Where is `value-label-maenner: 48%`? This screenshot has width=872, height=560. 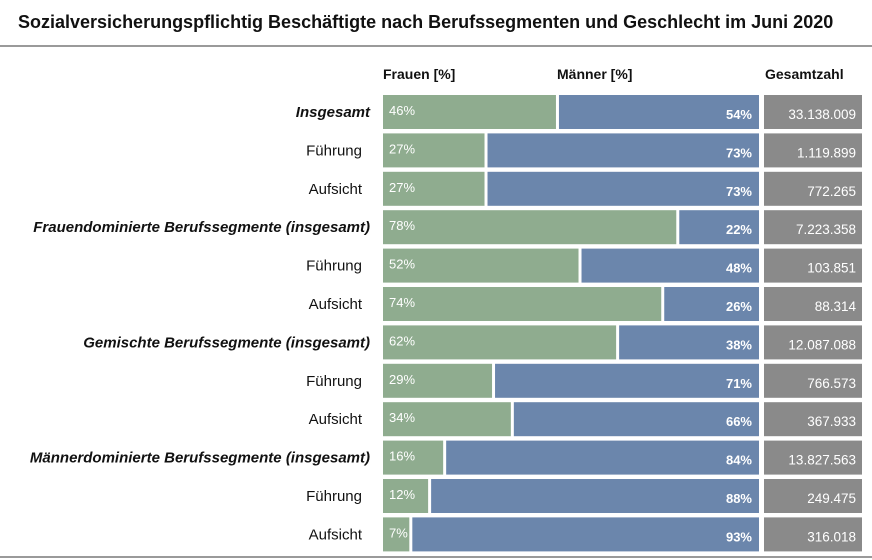 value-label-maenner: 48% is located at coordinates (739, 268).